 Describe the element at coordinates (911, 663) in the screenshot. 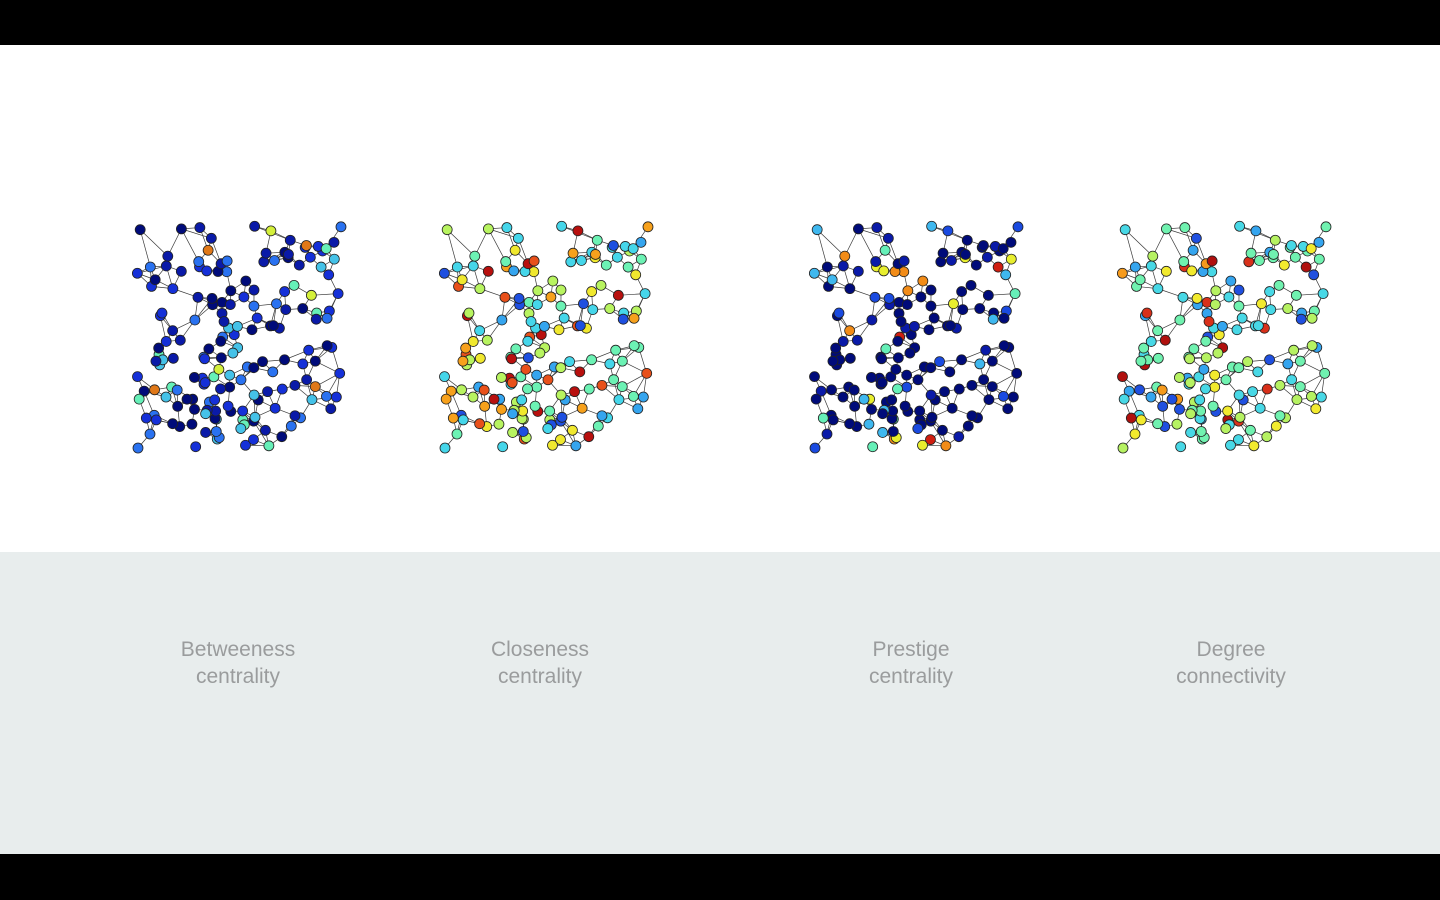

I see `prestige-caption: Prestige centrality` at that location.